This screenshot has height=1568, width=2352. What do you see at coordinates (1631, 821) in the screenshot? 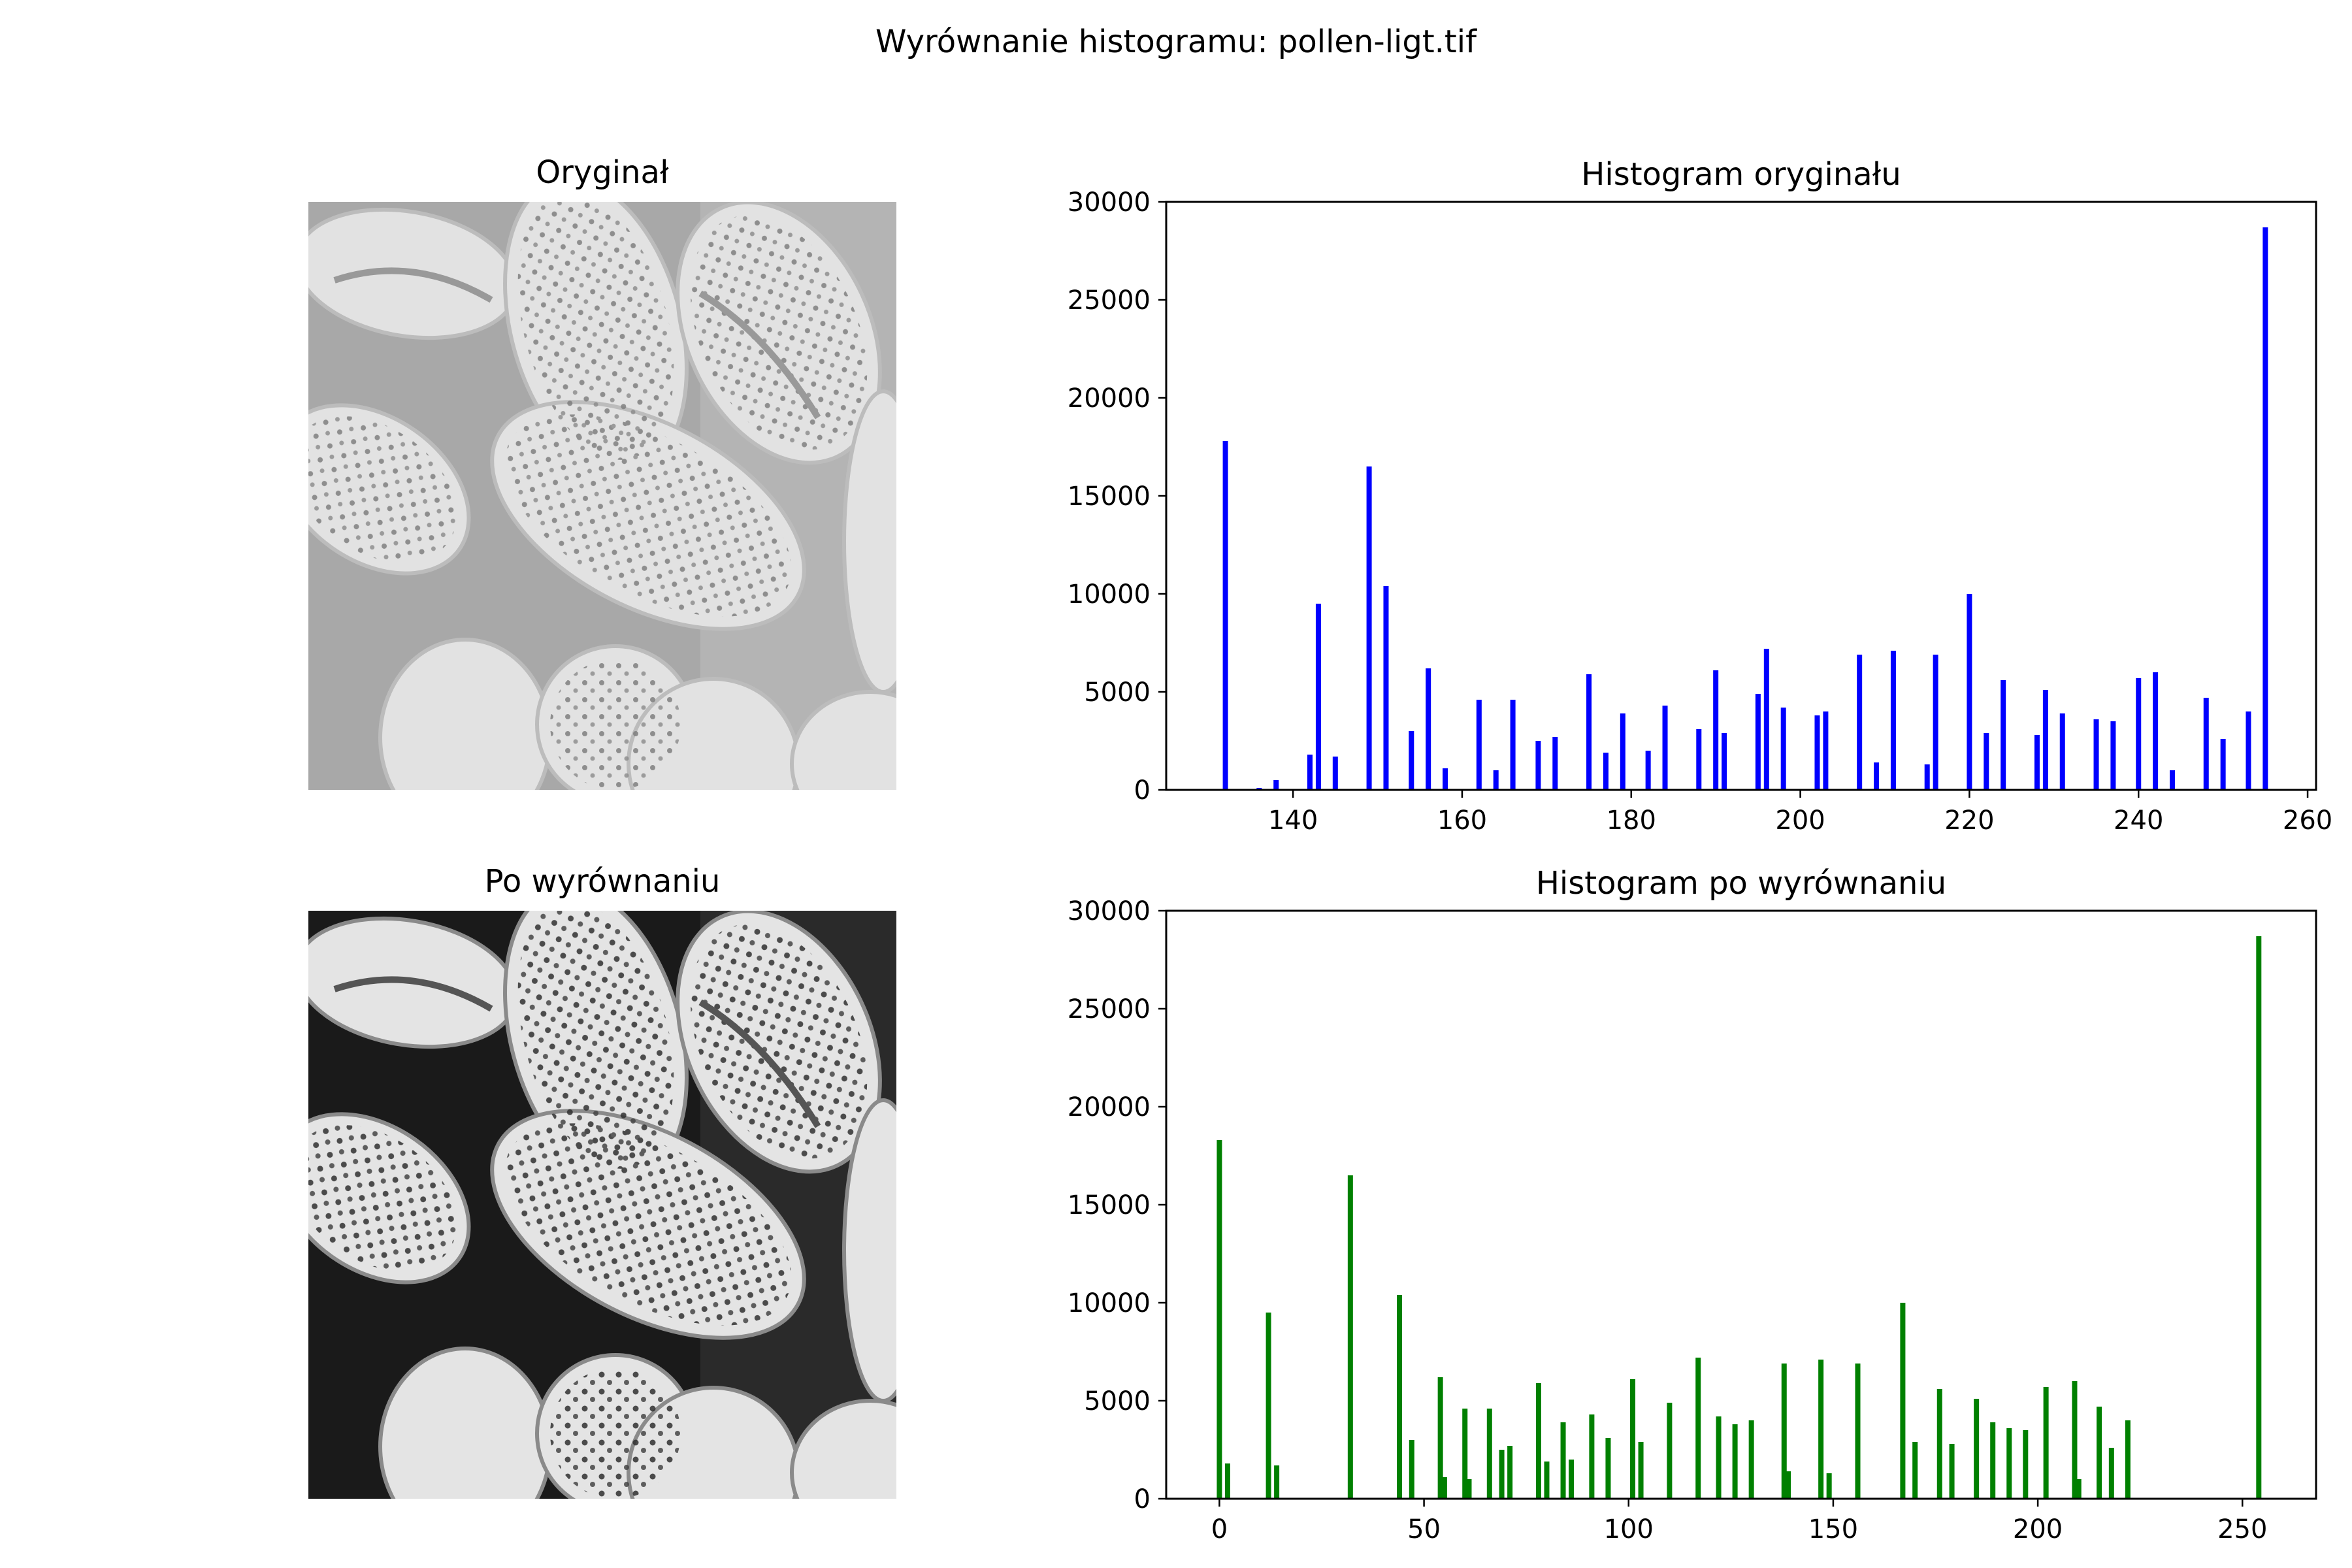
I see `hist-original-xtick-label: 180` at bounding box center [1631, 821].